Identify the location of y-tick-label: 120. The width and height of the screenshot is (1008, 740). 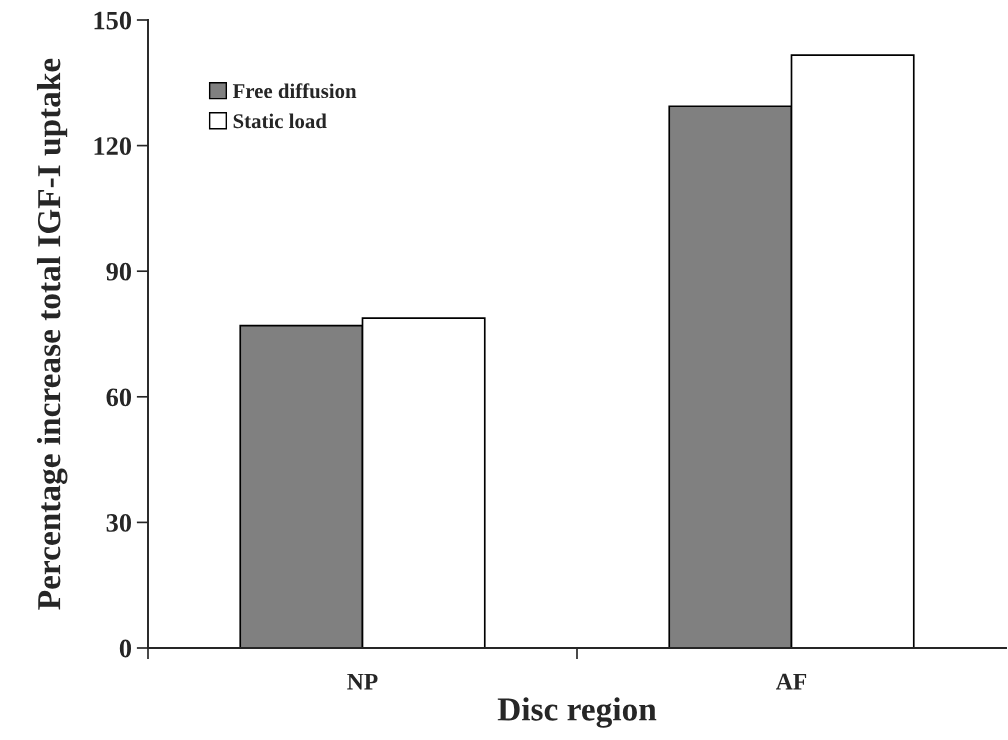
(113, 146).